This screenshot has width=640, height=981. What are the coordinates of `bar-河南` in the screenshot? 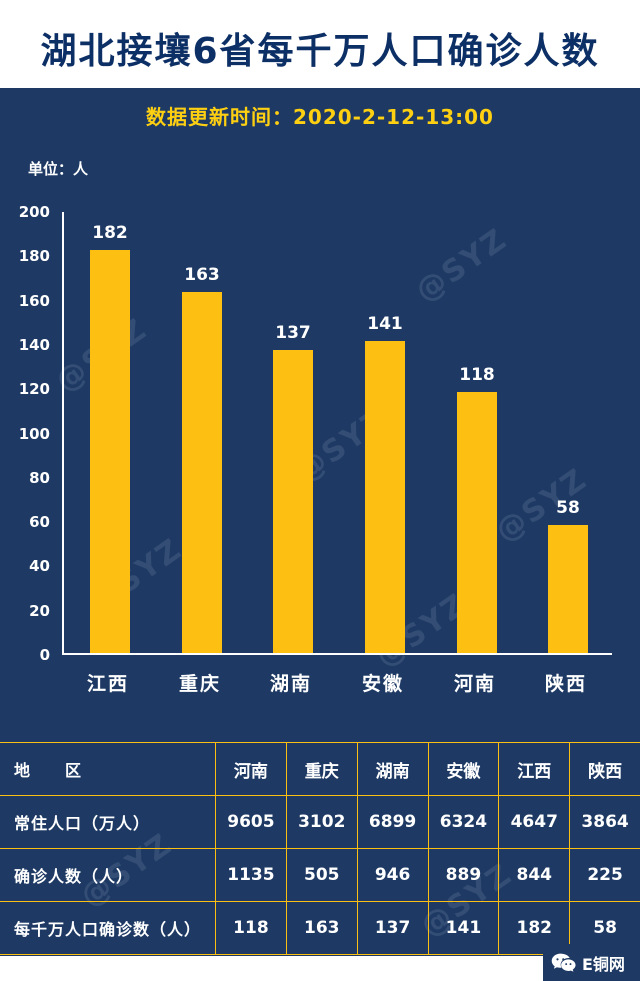 It's located at (477, 522).